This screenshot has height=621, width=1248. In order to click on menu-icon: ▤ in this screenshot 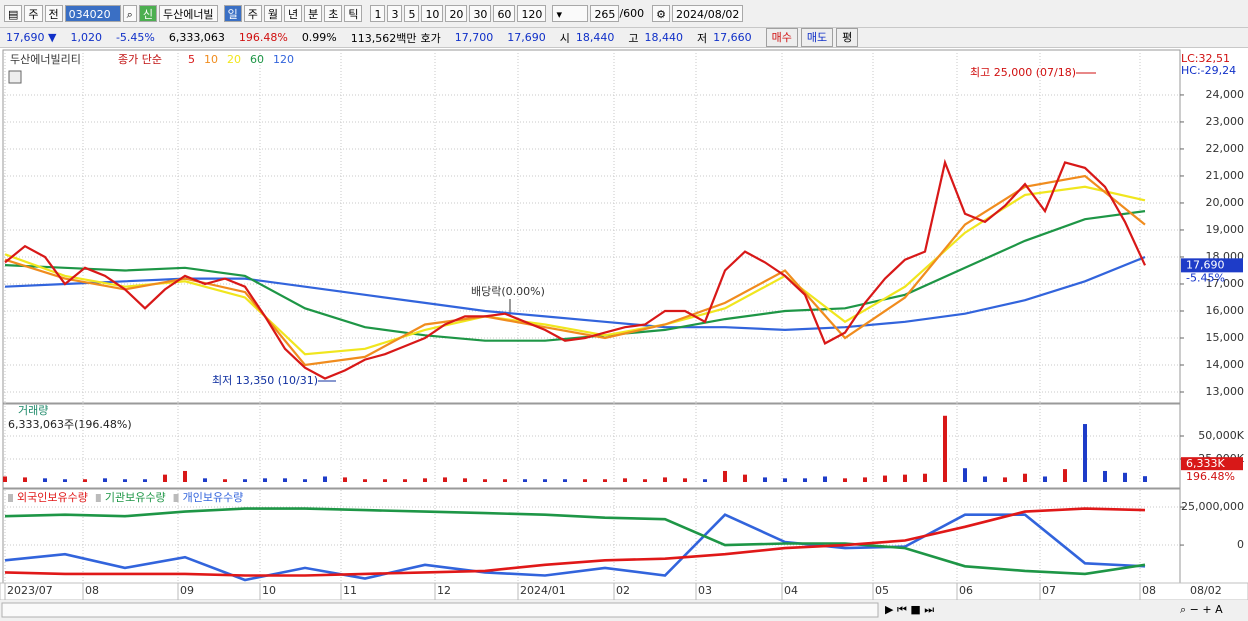, I will do `click(13, 13)`.